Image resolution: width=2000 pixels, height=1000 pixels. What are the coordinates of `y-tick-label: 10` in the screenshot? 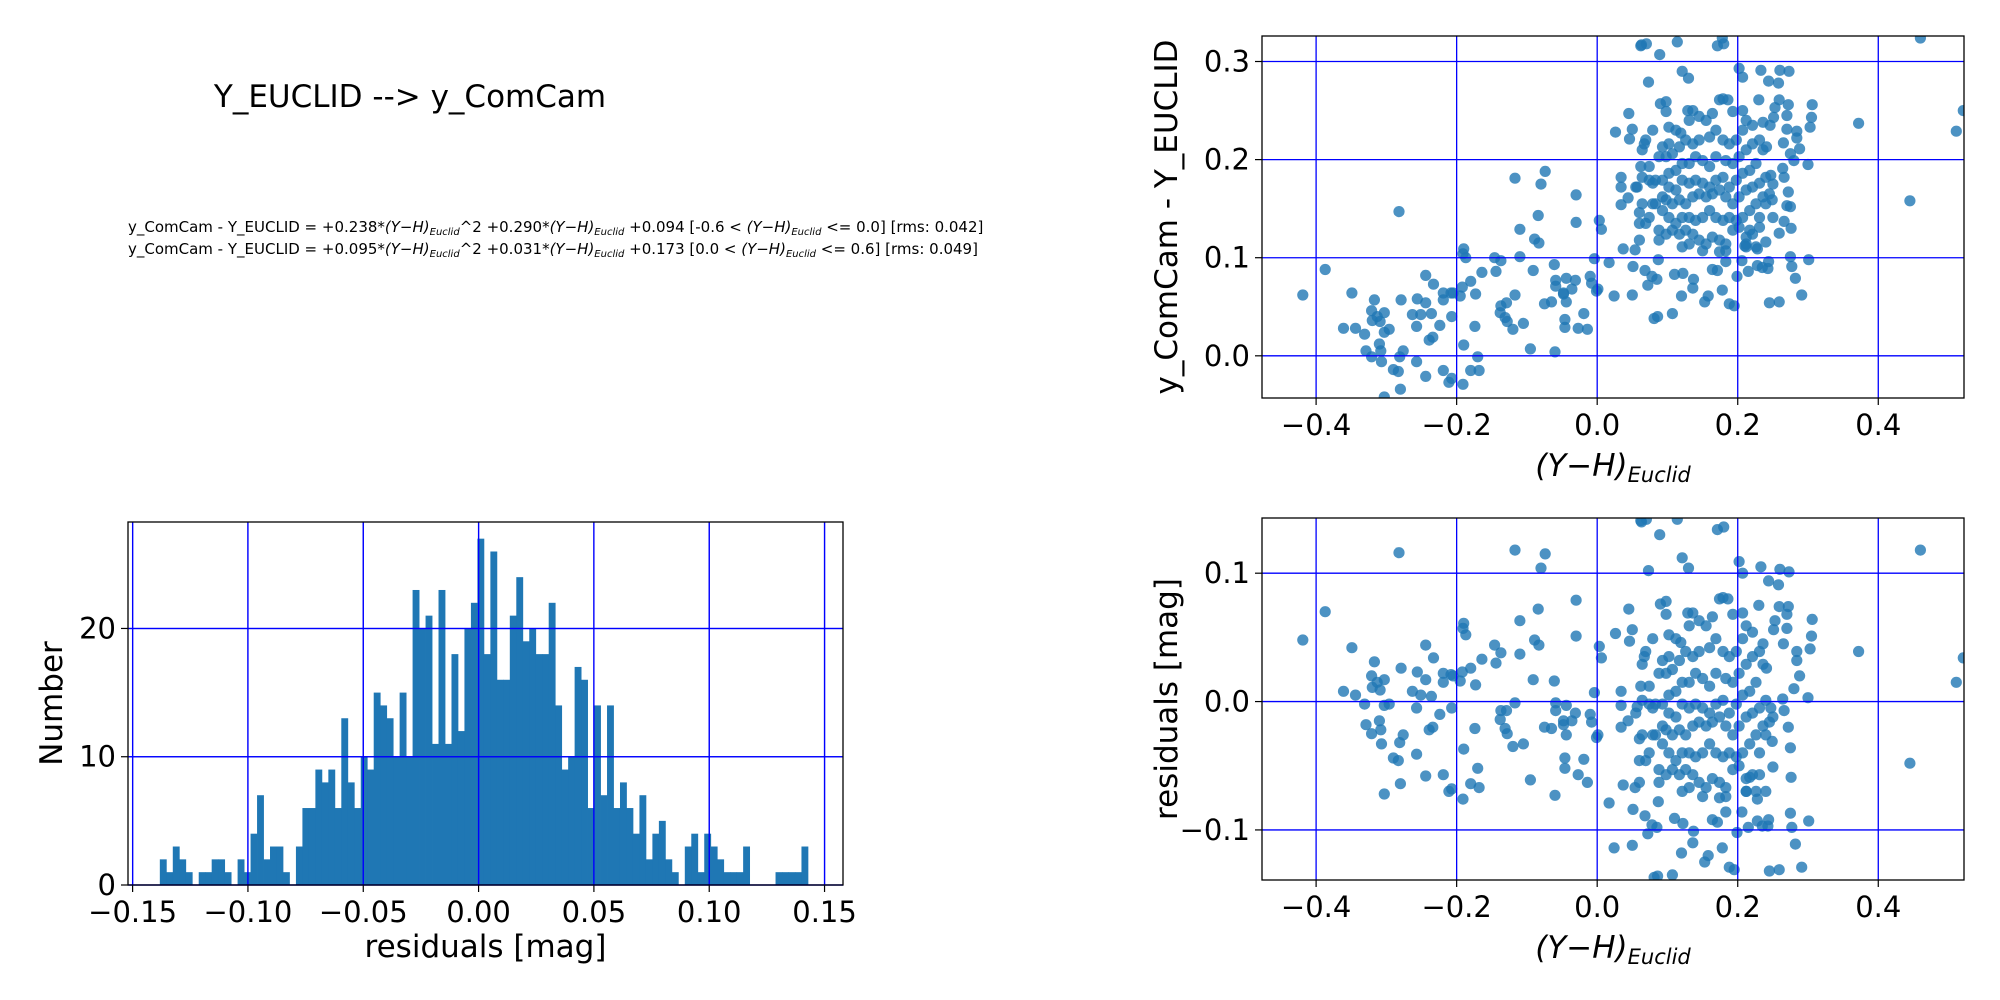 It's located at (97, 757).